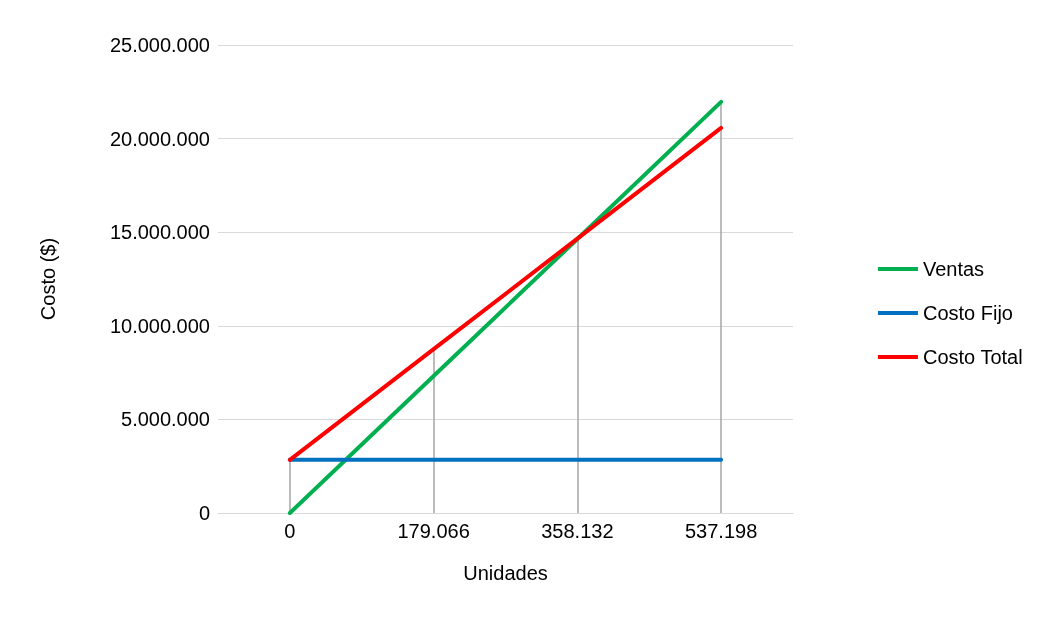 This screenshot has height=627, width=1049. Describe the element at coordinates (159, 325) in the screenshot. I see `y-tick-label: 10.000.000` at that location.